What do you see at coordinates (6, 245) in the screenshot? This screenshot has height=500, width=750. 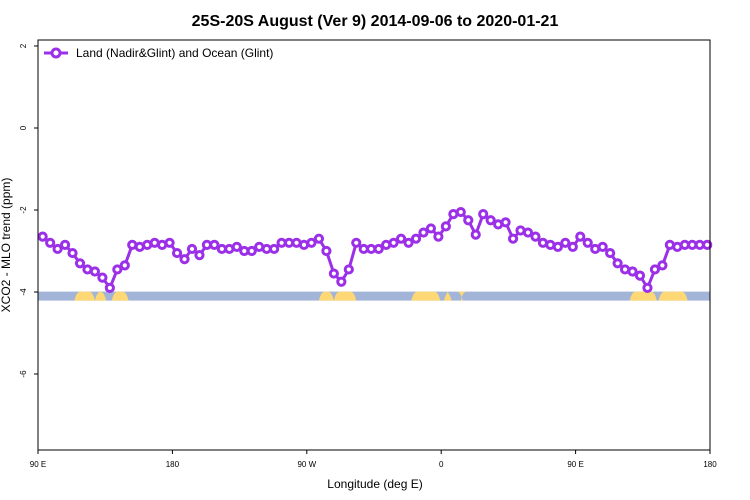 I see `y-axis-label: XCO2 - MLO trend (ppm)` at bounding box center [6, 245].